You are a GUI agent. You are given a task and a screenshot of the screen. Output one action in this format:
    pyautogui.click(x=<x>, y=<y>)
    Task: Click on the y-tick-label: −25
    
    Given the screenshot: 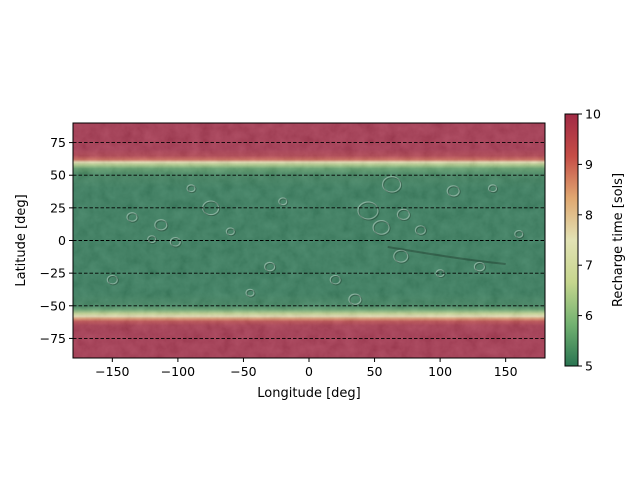 What is the action you would take?
    pyautogui.click(x=53, y=273)
    